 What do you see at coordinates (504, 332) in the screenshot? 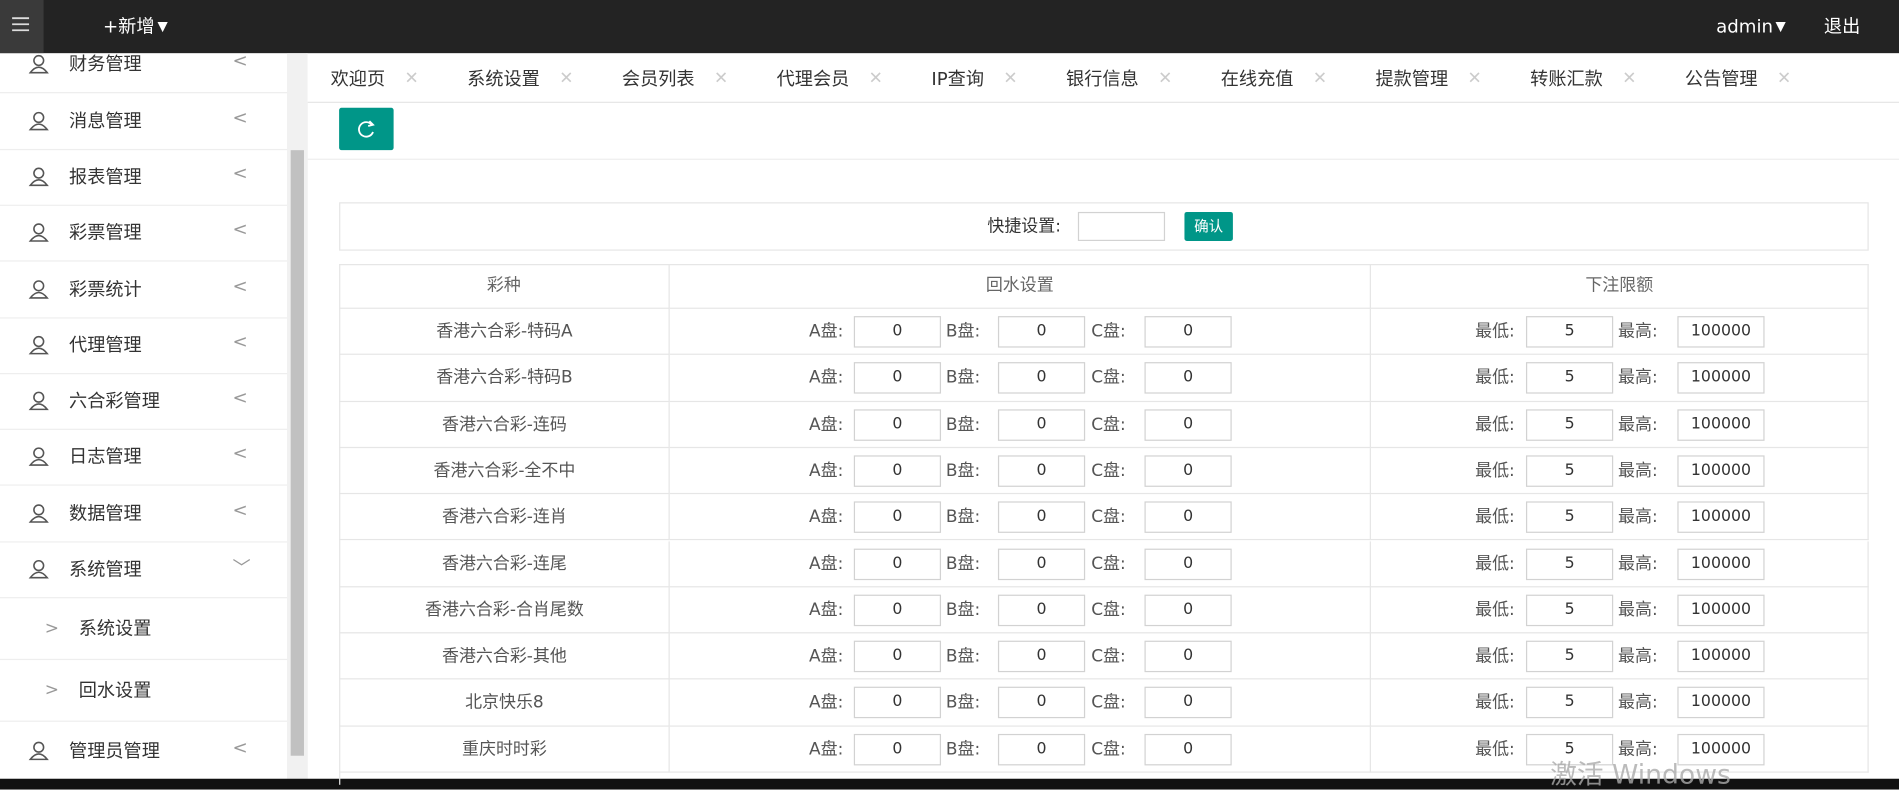
I see `game-name: 香港六合彩-特码A` at bounding box center [504, 332].